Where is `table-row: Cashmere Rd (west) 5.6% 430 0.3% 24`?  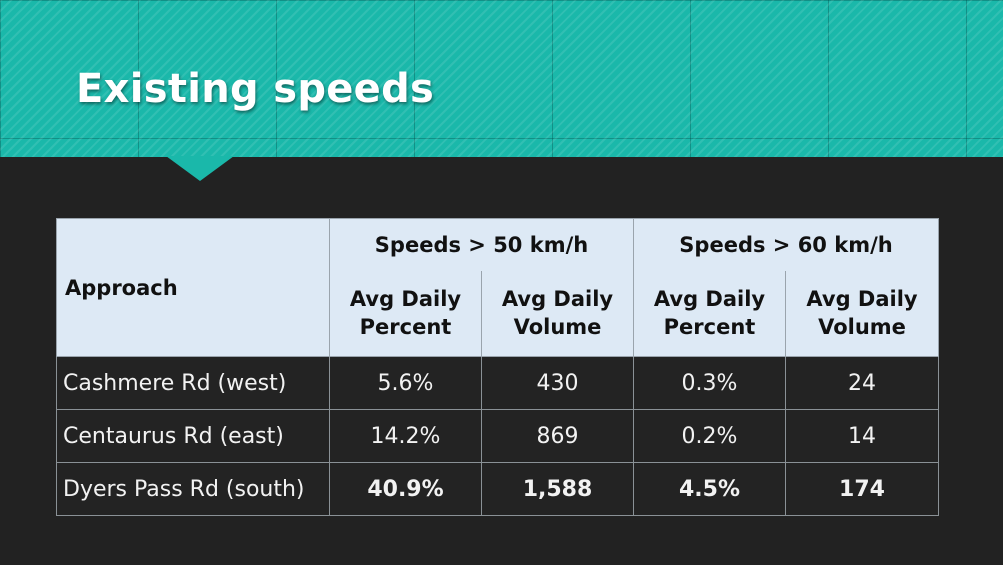 table-row: Cashmere Rd (west) 5.6% 430 0.3% 24 is located at coordinates (497, 383).